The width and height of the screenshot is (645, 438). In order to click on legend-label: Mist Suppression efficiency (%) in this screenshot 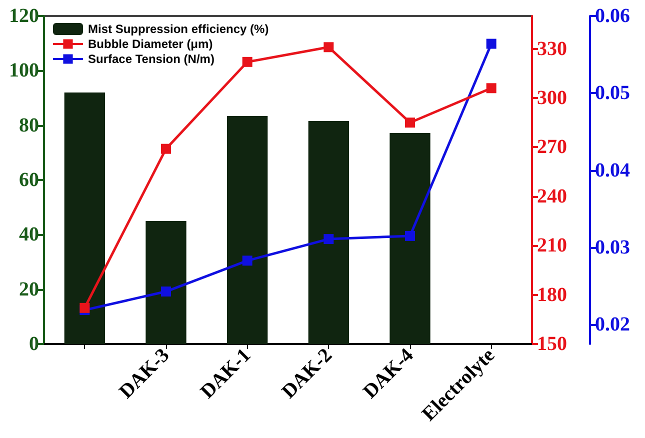, I will do `click(178, 29)`.